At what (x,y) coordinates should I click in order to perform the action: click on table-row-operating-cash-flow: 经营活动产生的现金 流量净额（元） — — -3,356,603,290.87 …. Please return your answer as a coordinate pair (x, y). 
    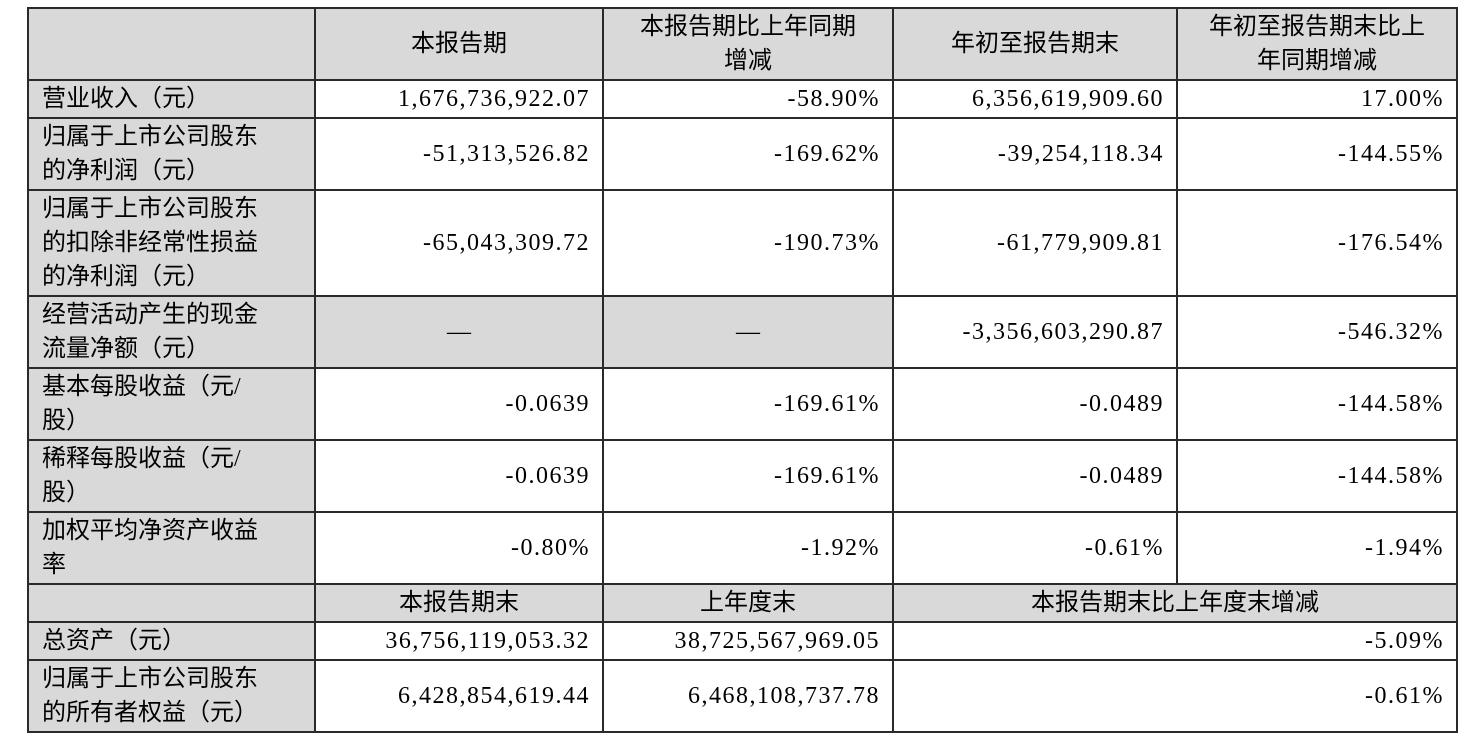
    Looking at the image, I should click on (742, 332).